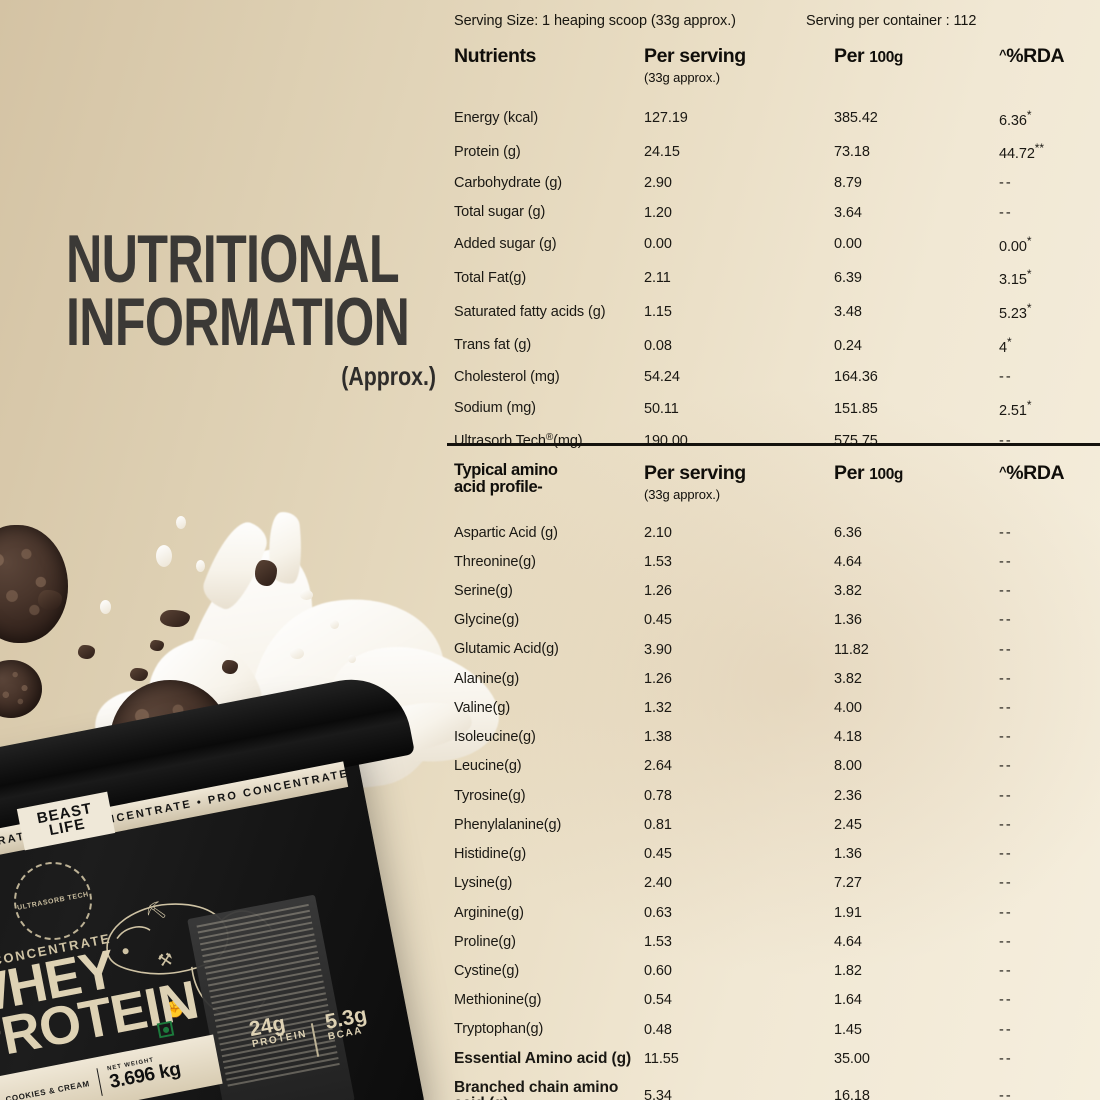  What do you see at coordinates (658, 971) in the screenshot?
I see `row-per-serving-value: 0.60` at bounding box center [658, 971].